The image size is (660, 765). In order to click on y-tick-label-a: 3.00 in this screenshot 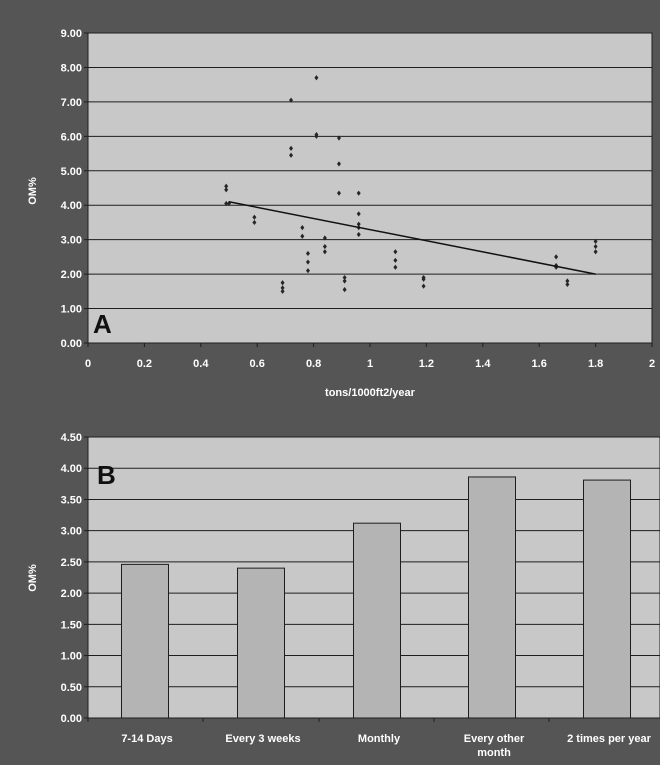, I will do `click(71, 241)`.